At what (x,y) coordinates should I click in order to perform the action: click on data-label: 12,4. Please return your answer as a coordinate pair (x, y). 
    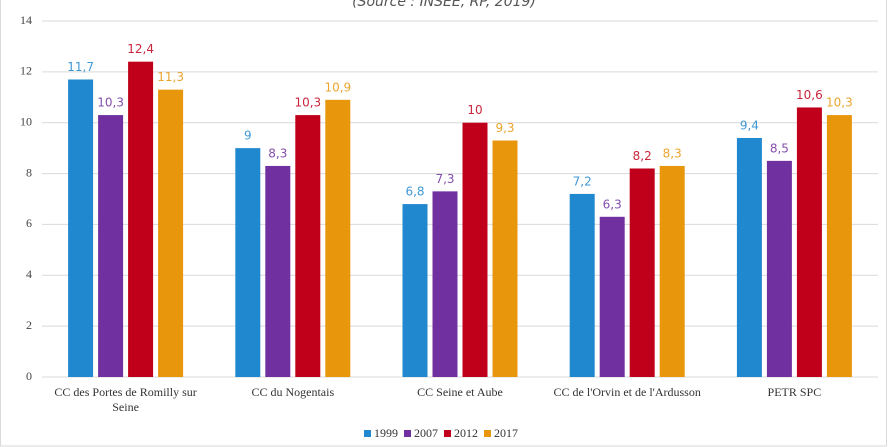
    Looking at the image, I should click on (140, 49).